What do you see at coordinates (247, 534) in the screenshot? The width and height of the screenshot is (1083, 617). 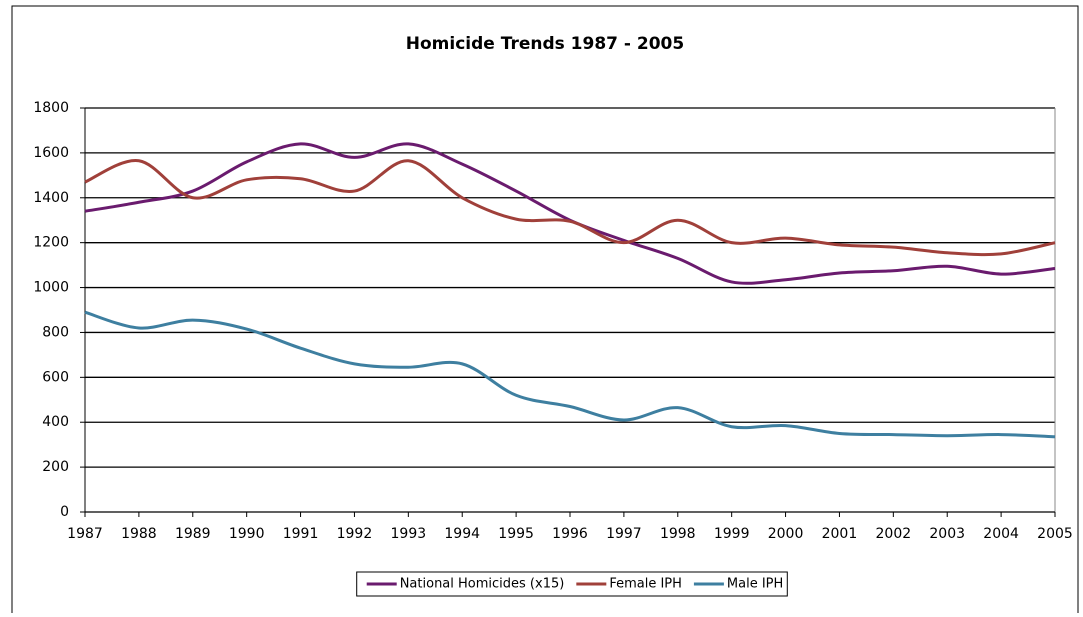 I see `x-tick-label: 1990` at bounding box center [247, 534].